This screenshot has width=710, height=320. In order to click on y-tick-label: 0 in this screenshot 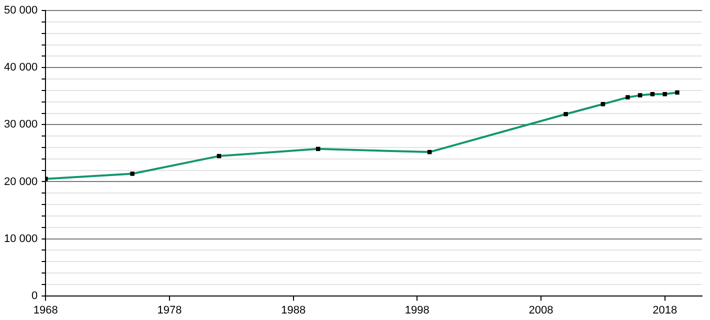, I will do `click(35, 296)`.